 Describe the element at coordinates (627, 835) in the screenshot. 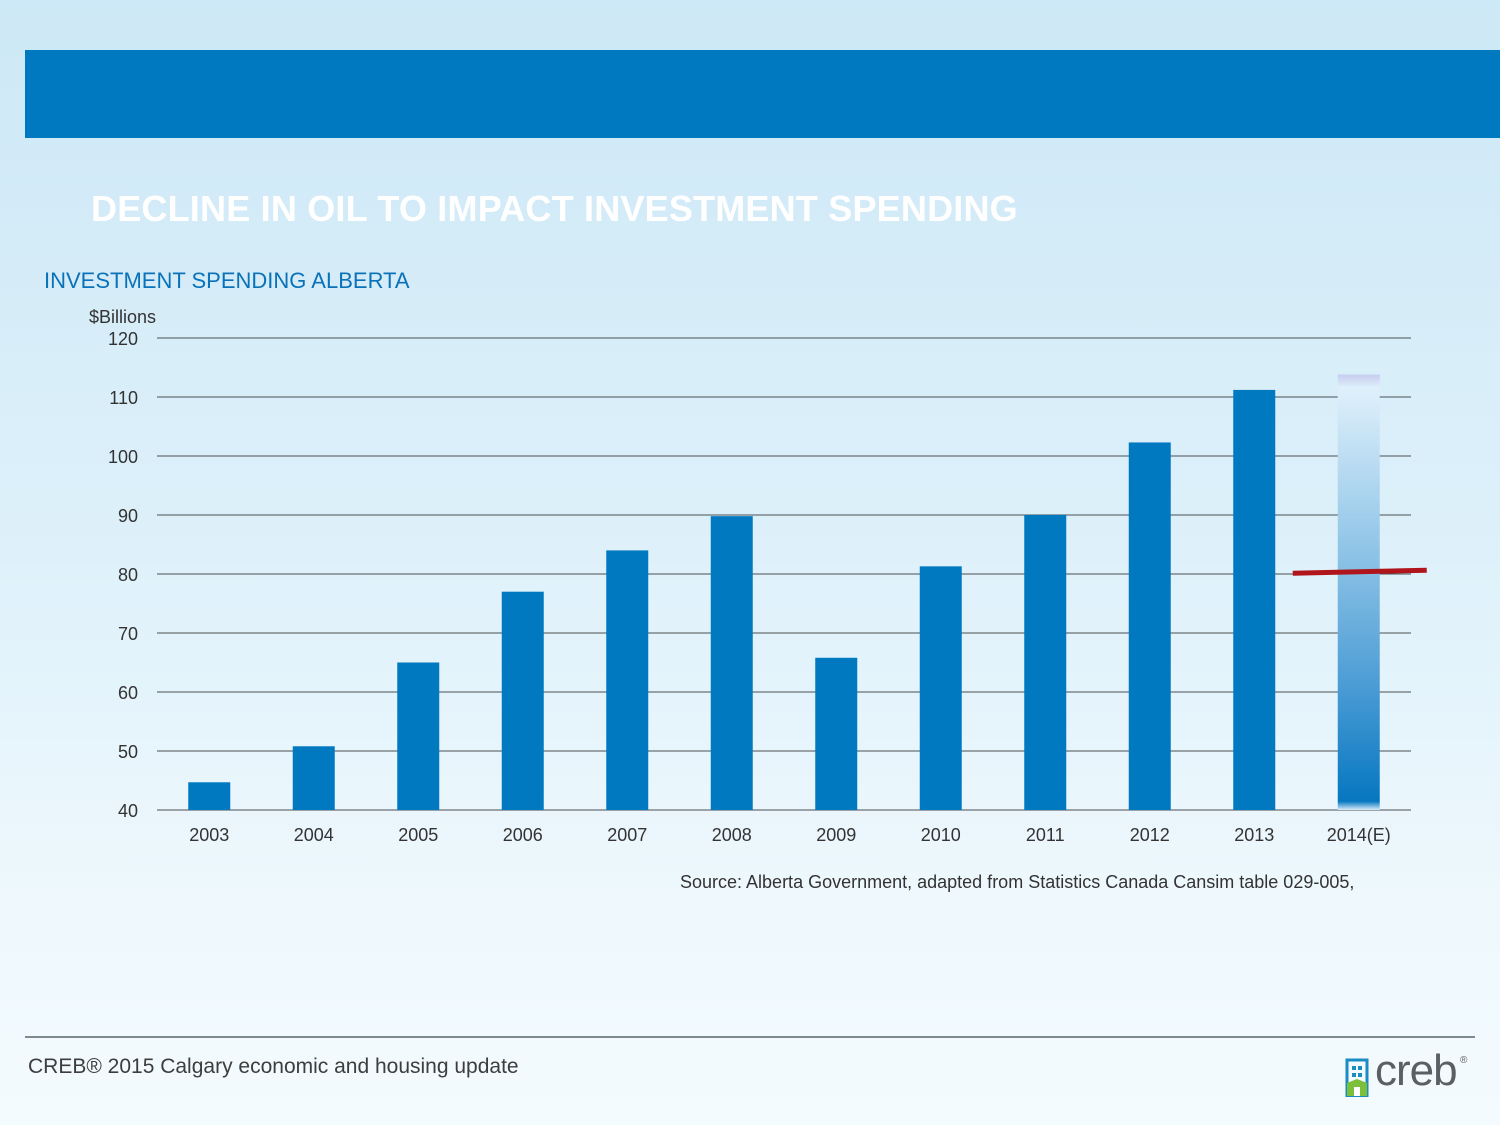

I see `x-tick-label: 2007` at that location.